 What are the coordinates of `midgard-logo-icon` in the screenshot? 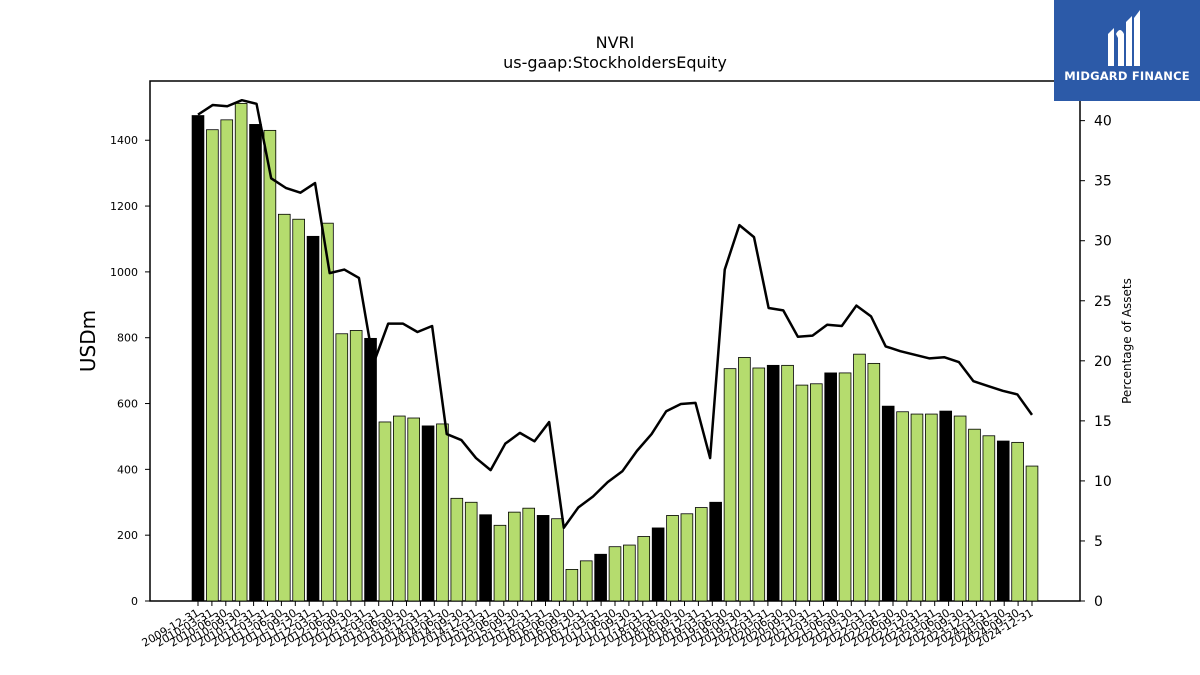 It's located at (1124, 38).